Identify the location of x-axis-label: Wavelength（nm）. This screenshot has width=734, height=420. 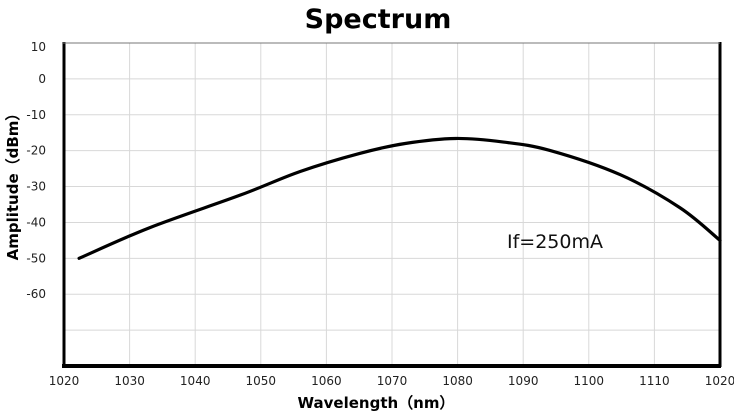
(376, 403).